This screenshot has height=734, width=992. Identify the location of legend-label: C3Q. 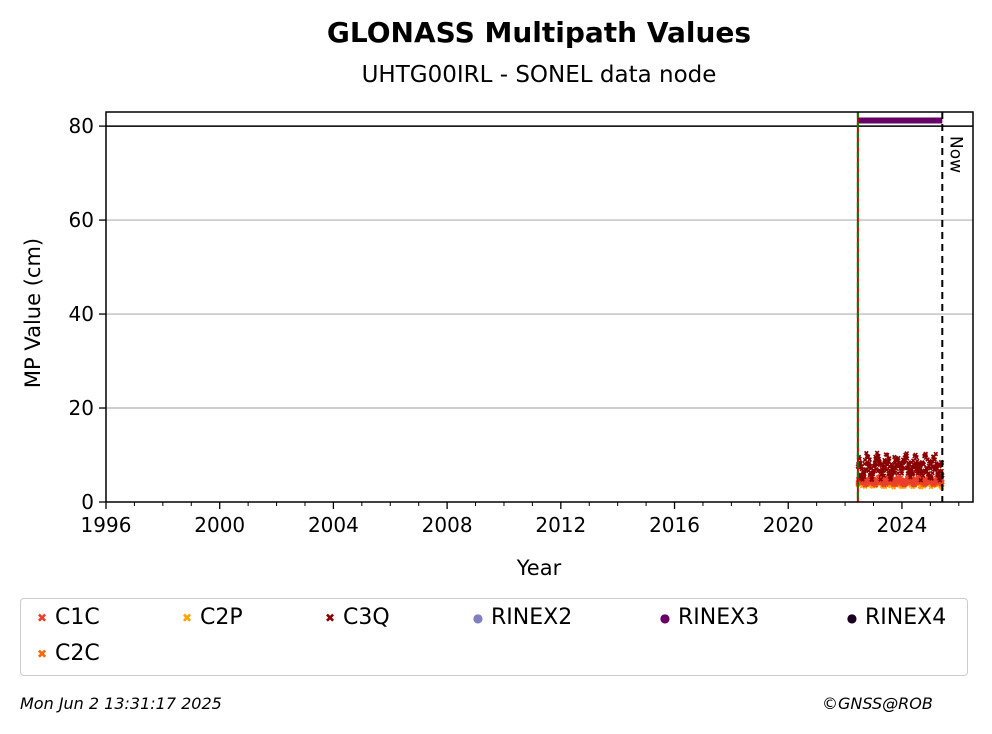
(366, 617).